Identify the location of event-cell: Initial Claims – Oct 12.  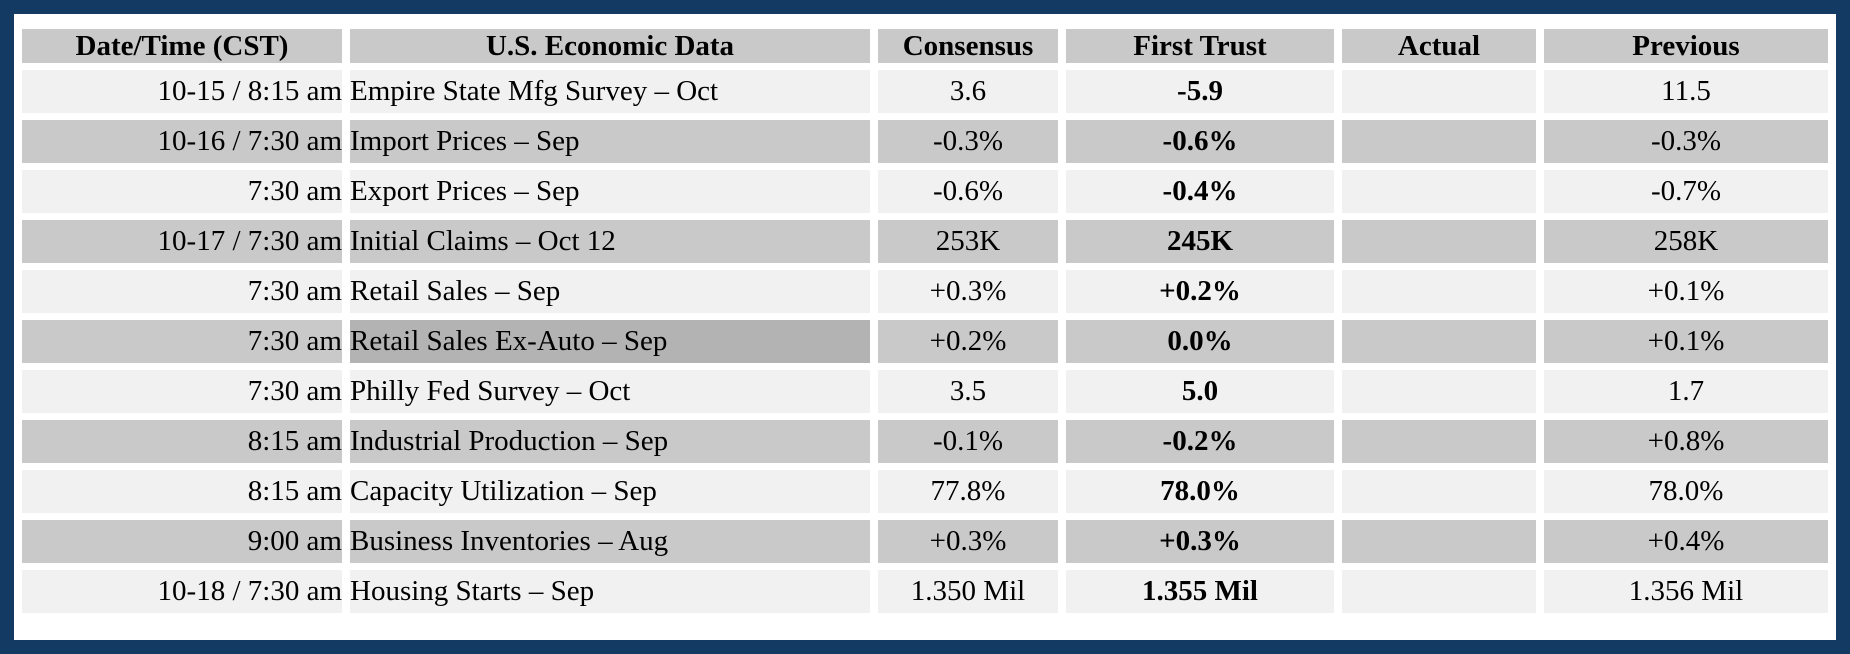
(610, 241).